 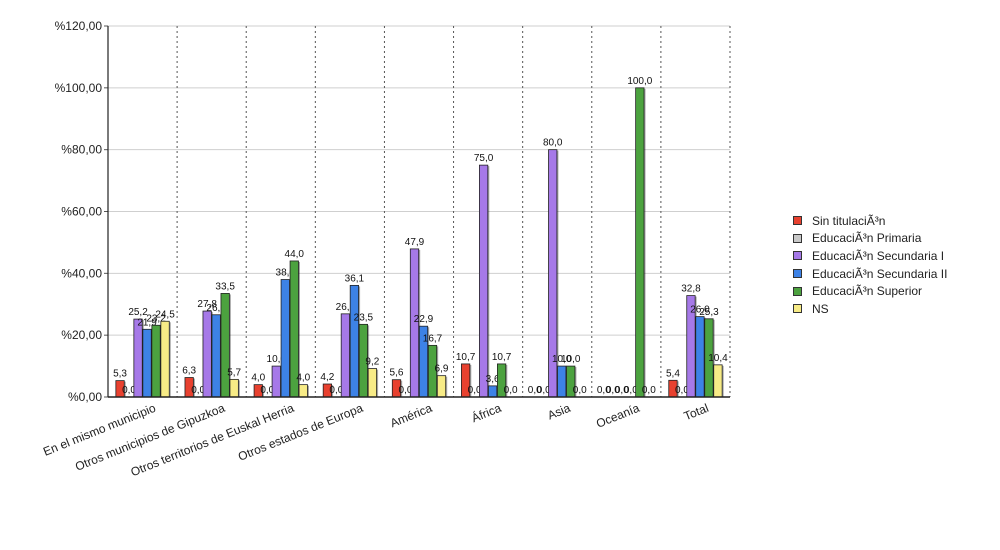 I want to click on category-label: África, so click(x=486, y=413).